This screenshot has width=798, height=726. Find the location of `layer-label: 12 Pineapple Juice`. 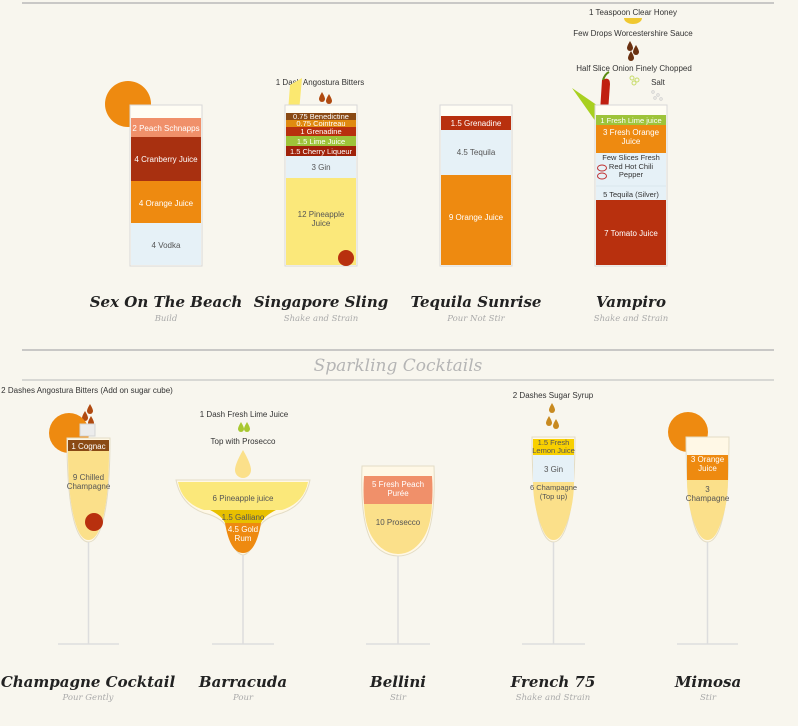

layer-label: 12 Pineapple Juice is located at coordinates (321, 219).